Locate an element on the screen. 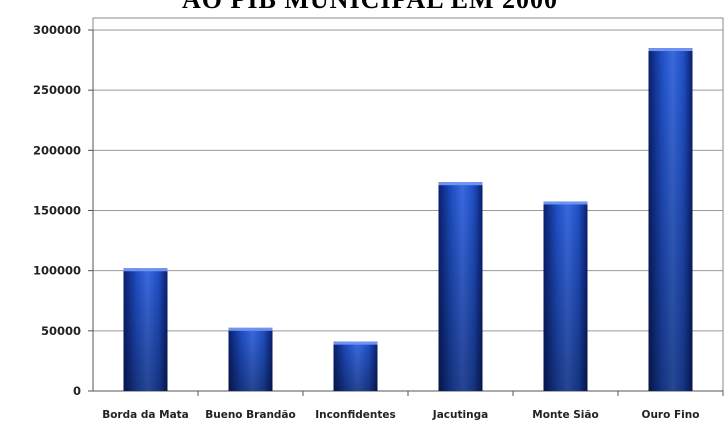  y-axis: 0 50000 100000 150000 200000 250000 300000 is located at coordinates (63, 210).